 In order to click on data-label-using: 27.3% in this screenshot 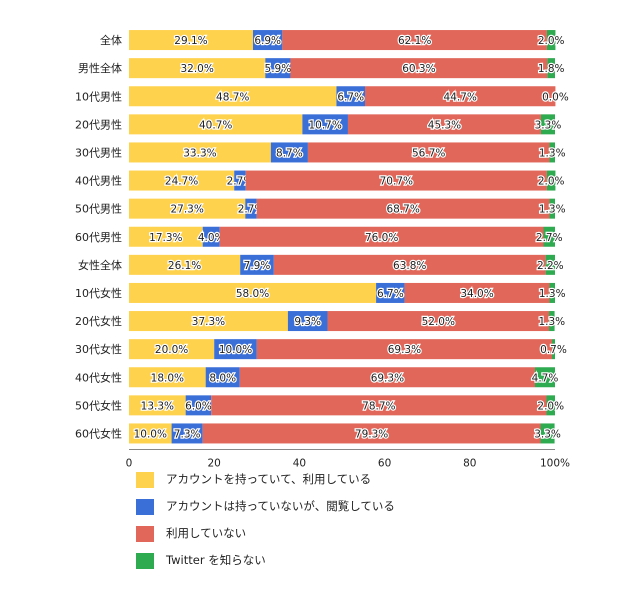, I will do `click(186, 210)`.